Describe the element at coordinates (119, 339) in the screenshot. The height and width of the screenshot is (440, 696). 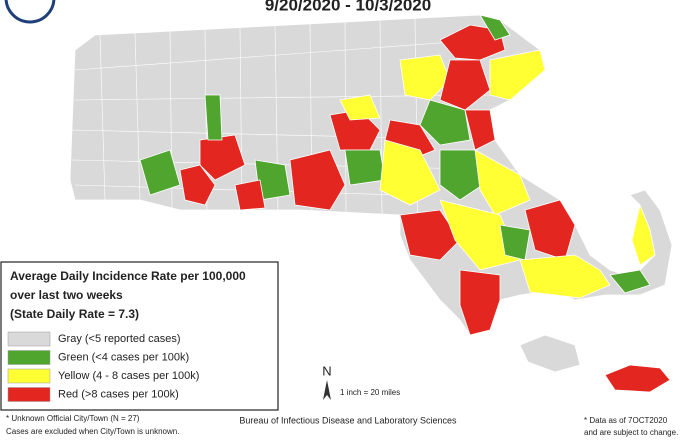
I see `legend-label: Gray (<5 reported cases)` at that location.